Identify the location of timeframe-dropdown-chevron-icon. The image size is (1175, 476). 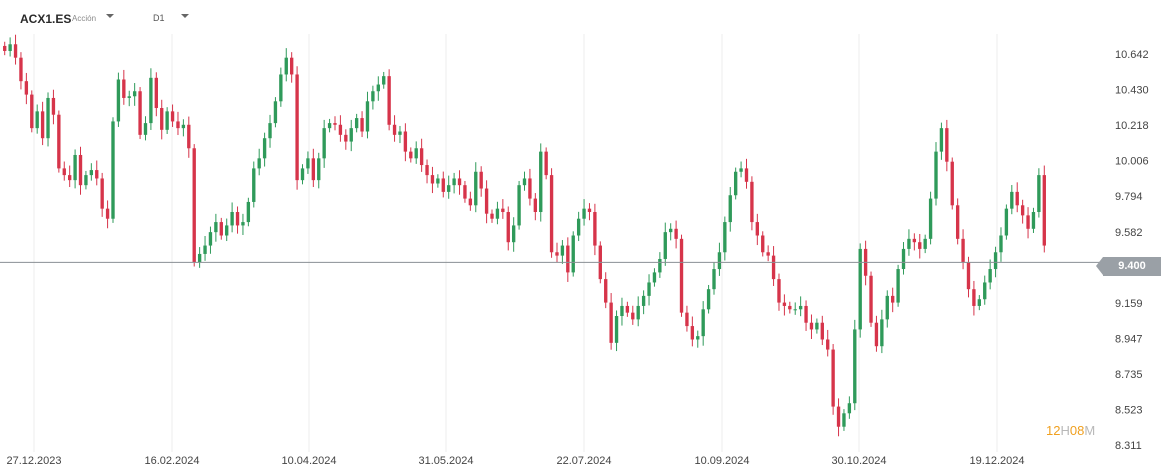
(185, 17).